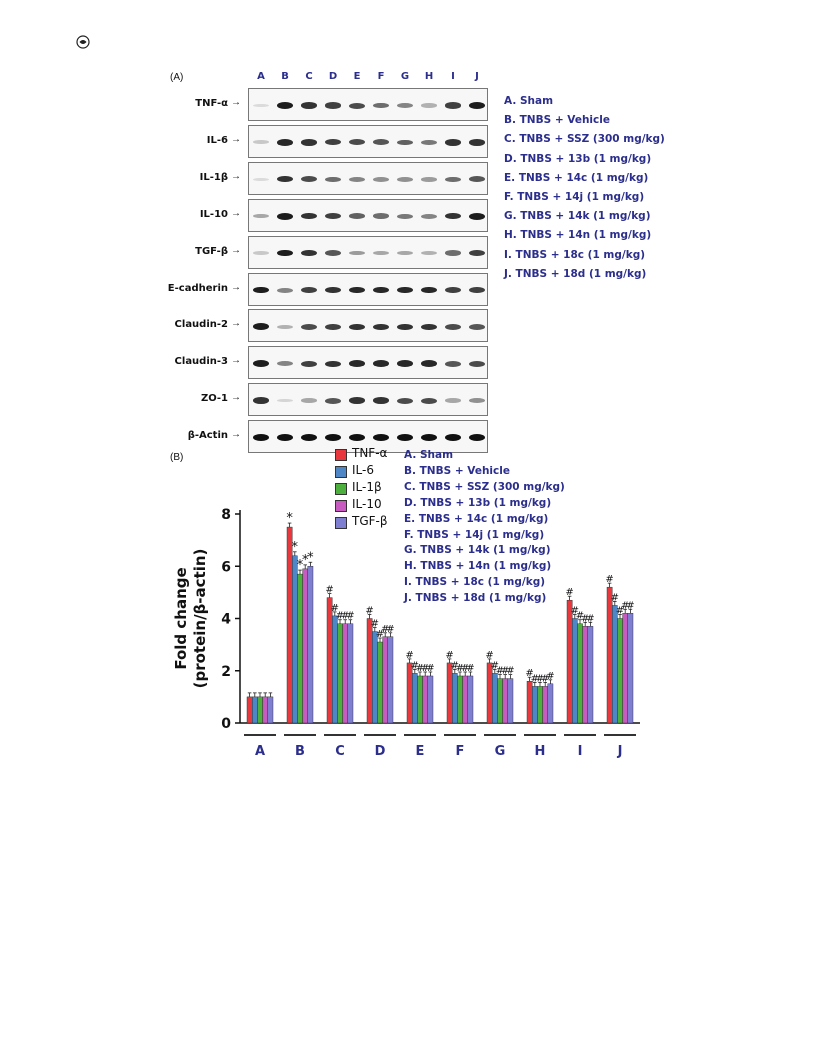  What do you see at coordinates (200, 619) in the screenshot?
I see `y-axis-label: (protein/β-actin)` at bounding box center [200, 619].